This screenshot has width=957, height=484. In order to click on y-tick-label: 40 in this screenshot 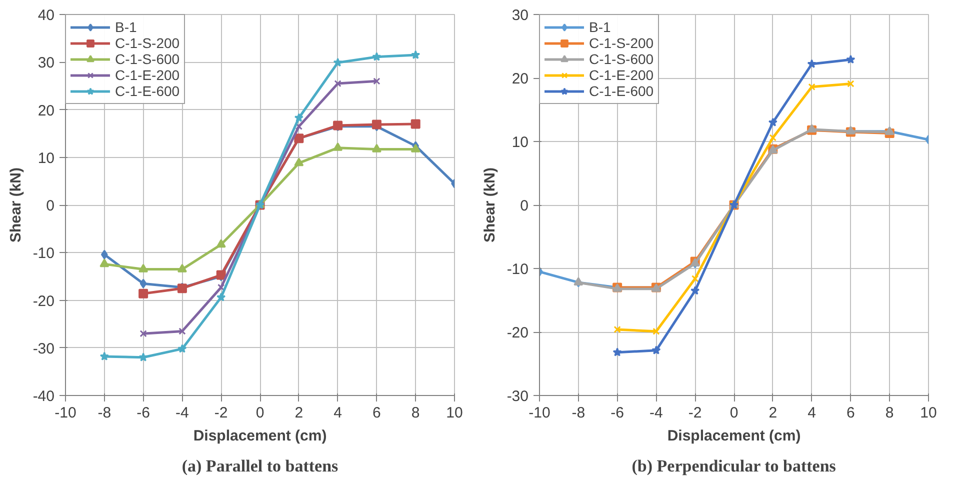, I will do `click(46, 15)`.